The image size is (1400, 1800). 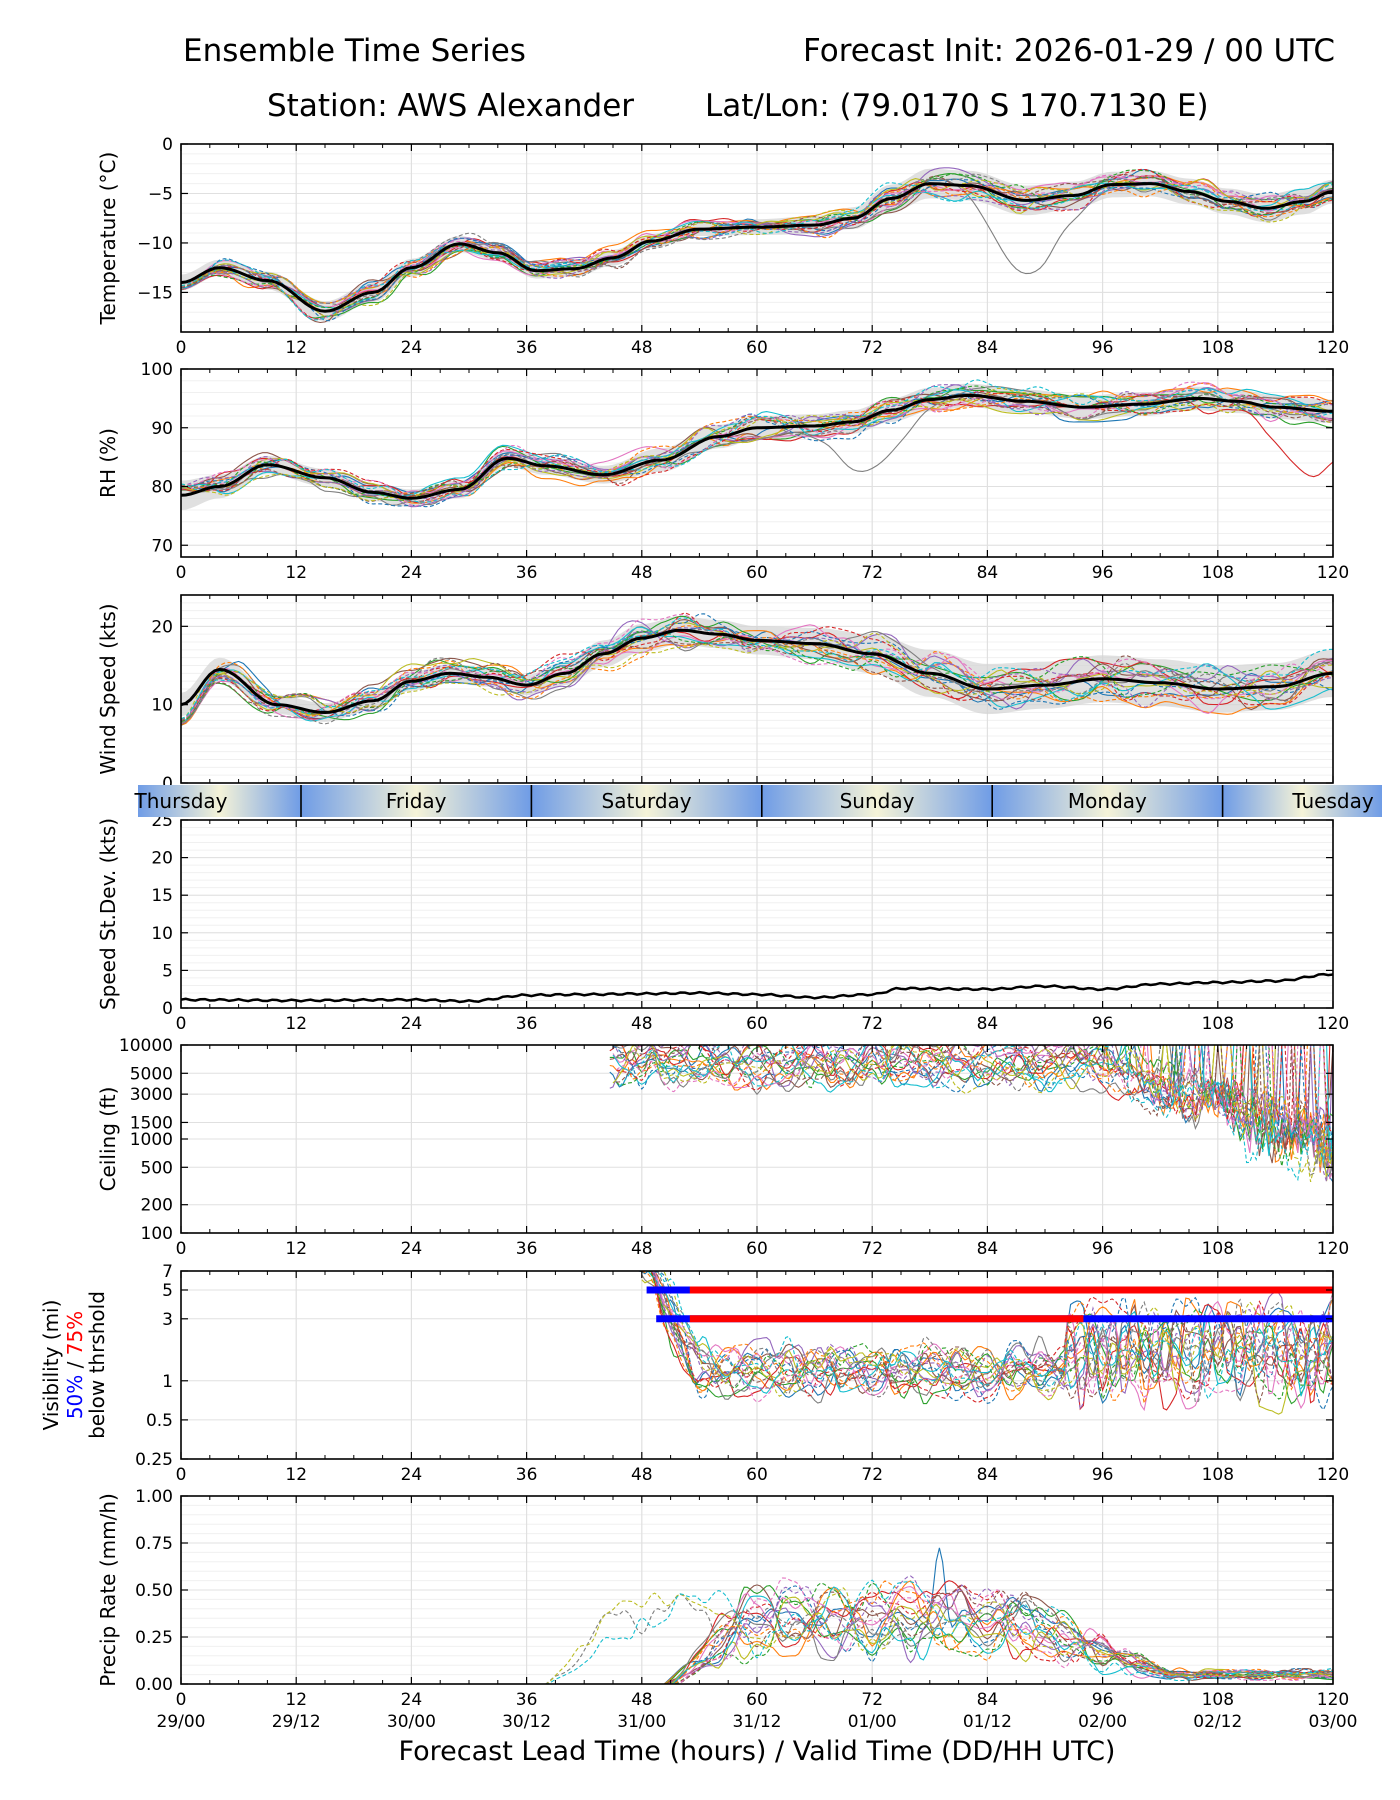 What do you see at coordinates (988, 348) in the screenshot?
I see `temperature-xtick-label: 84` at bounding box center [988, 348].